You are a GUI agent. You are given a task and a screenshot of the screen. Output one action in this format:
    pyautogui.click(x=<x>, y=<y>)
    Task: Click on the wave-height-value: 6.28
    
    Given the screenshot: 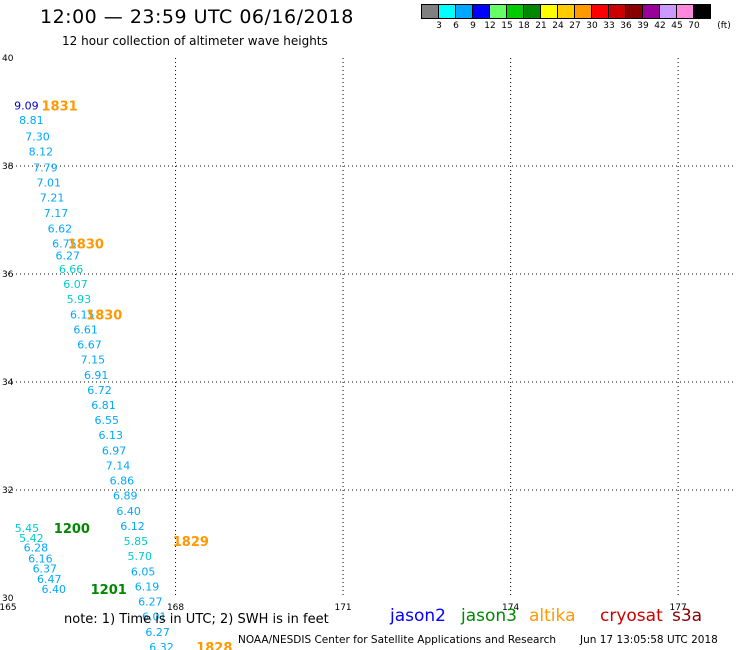 What is the action you would take?
    pyautogui.click(x=36, y=548)
    